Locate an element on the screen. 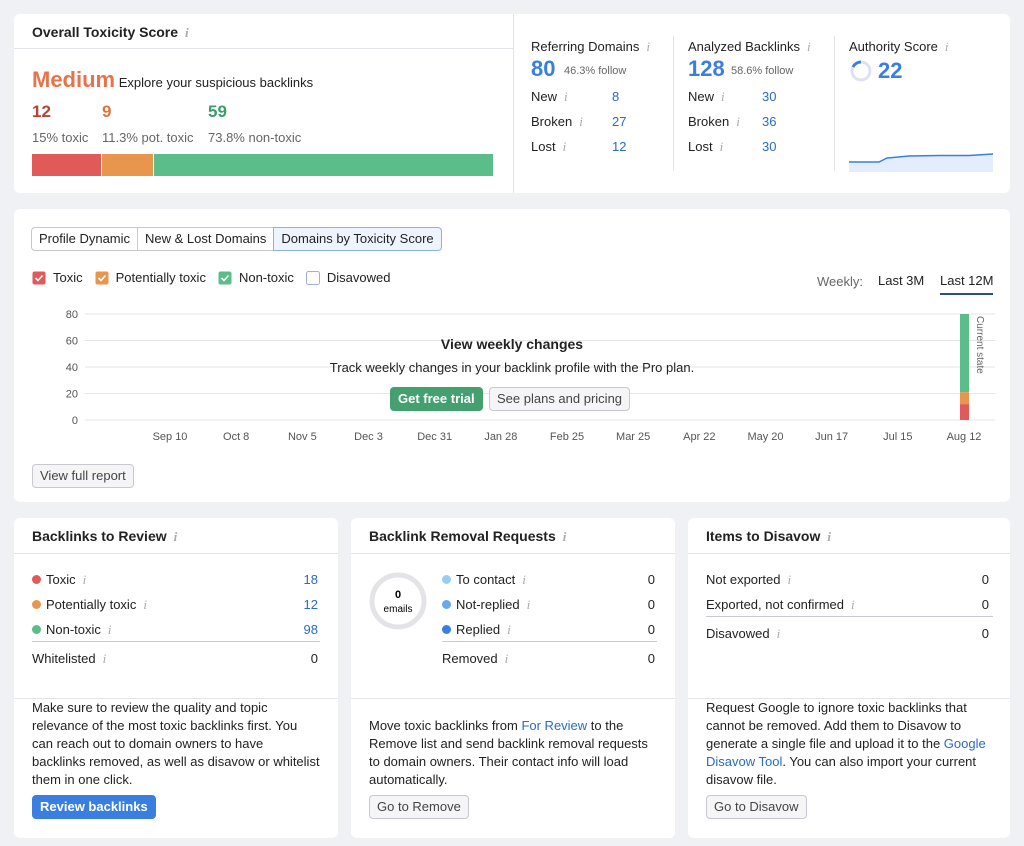 The image size is (1024, 846). row-label: Toxic is located at coordinates (59, 580).